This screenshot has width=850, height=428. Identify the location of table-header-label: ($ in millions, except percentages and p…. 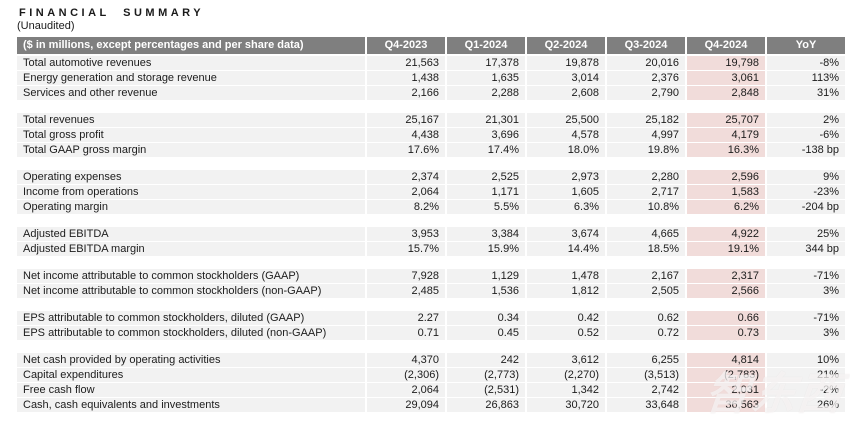
(191, 45).